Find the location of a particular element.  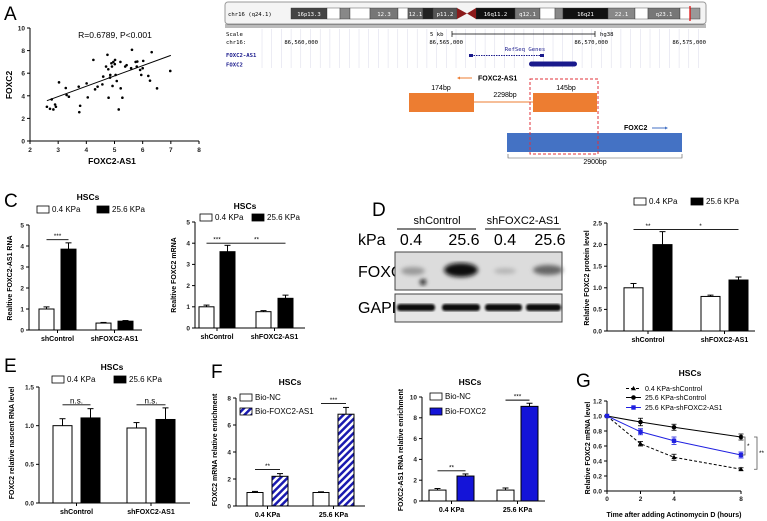

position-label: 86,575,000 is located at coordinates (689, 43).